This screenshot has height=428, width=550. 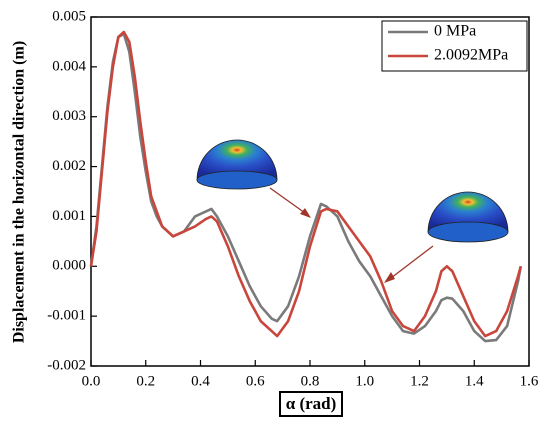 I want to click on x-tick-label: 1.0, so click(x=364, y=381).